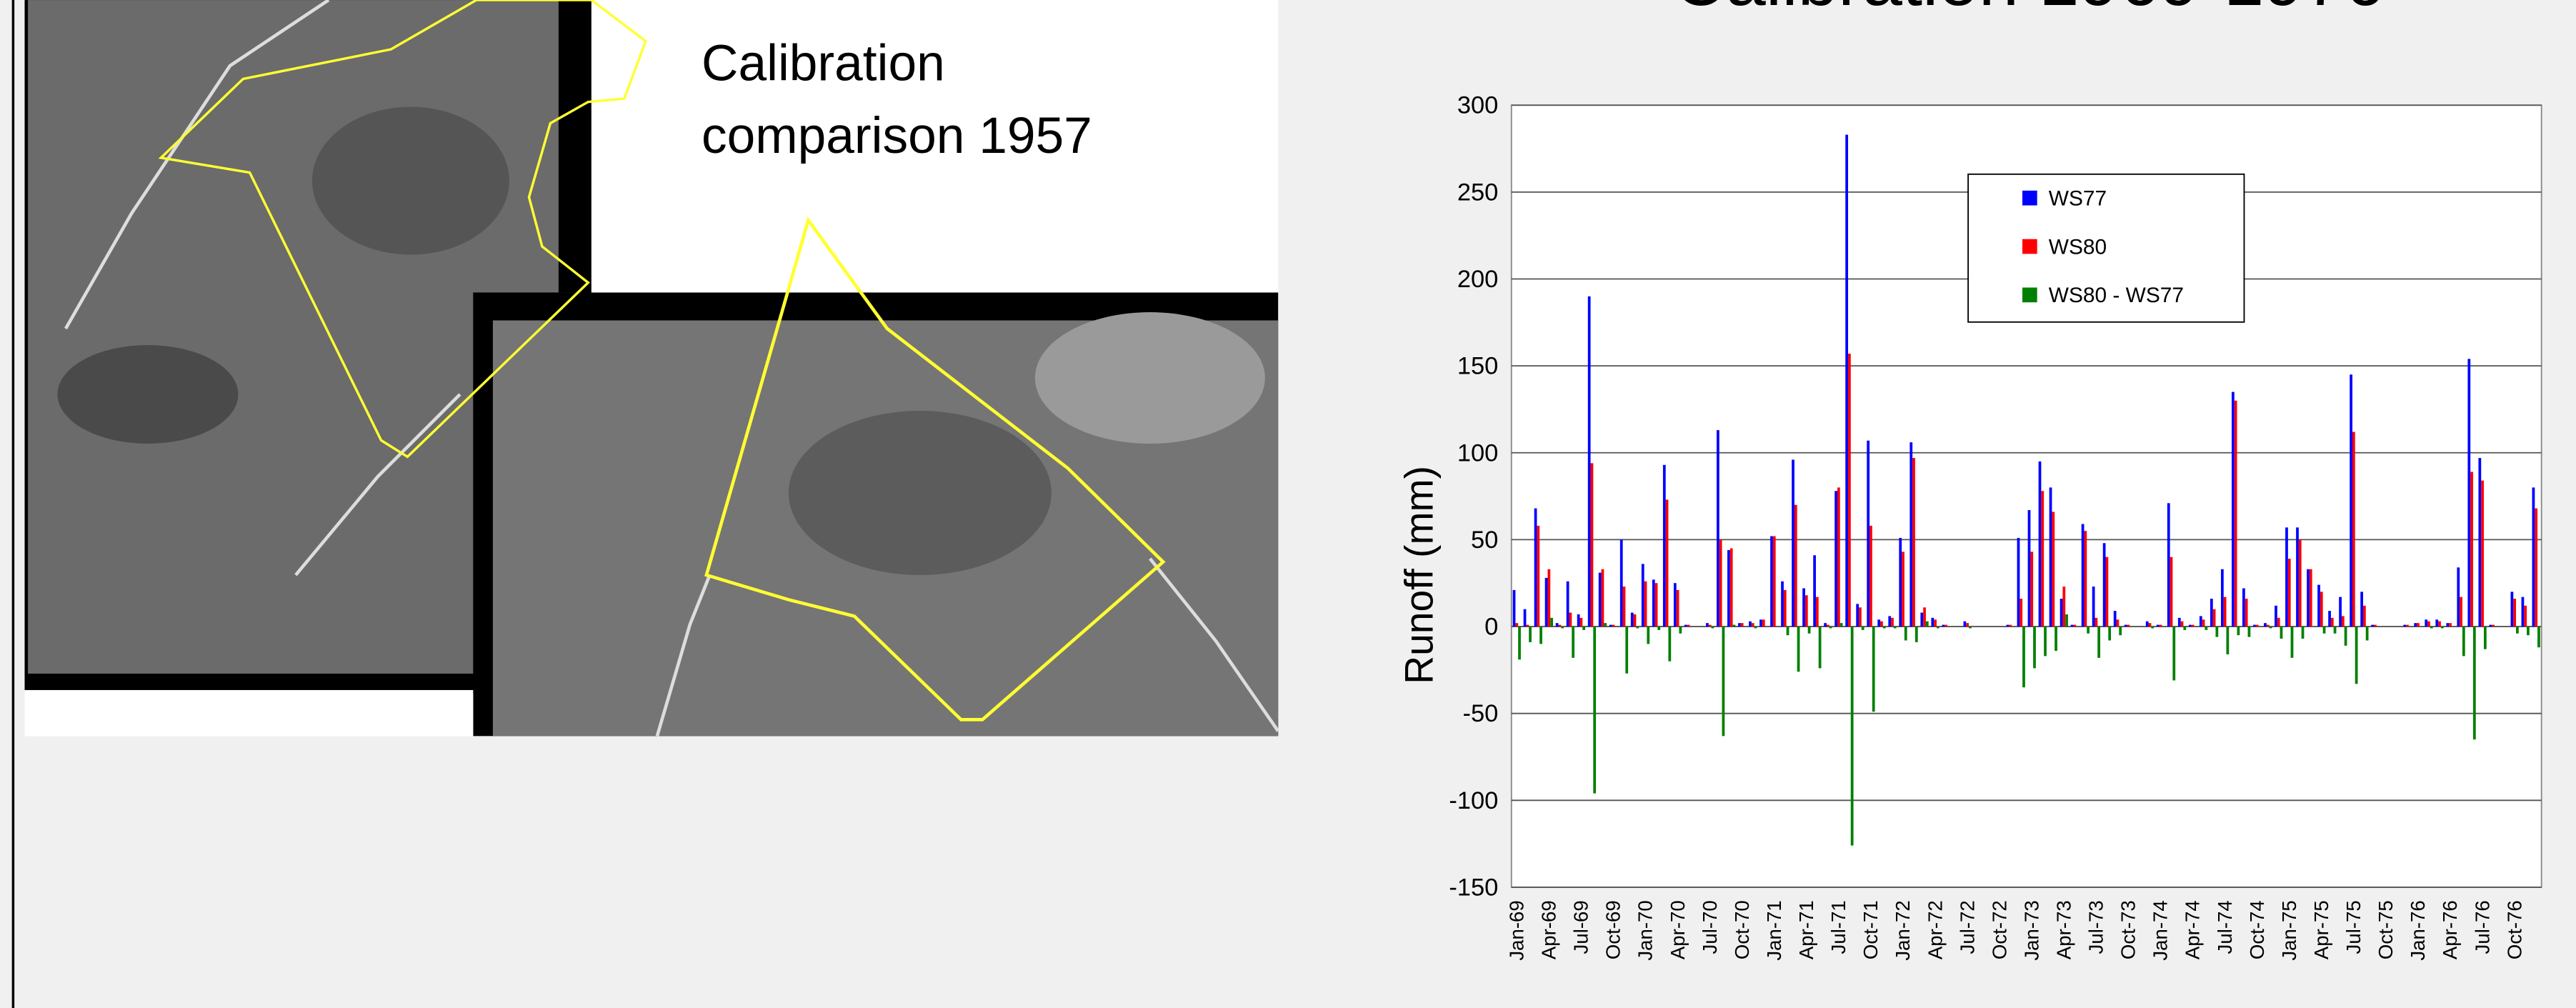 Image resolution: width=2576 pixels, height=1008 pixels. Describe the element at coordinates (1478, 452) in the screenshot. I see `y-tick-label: 100` at that location.